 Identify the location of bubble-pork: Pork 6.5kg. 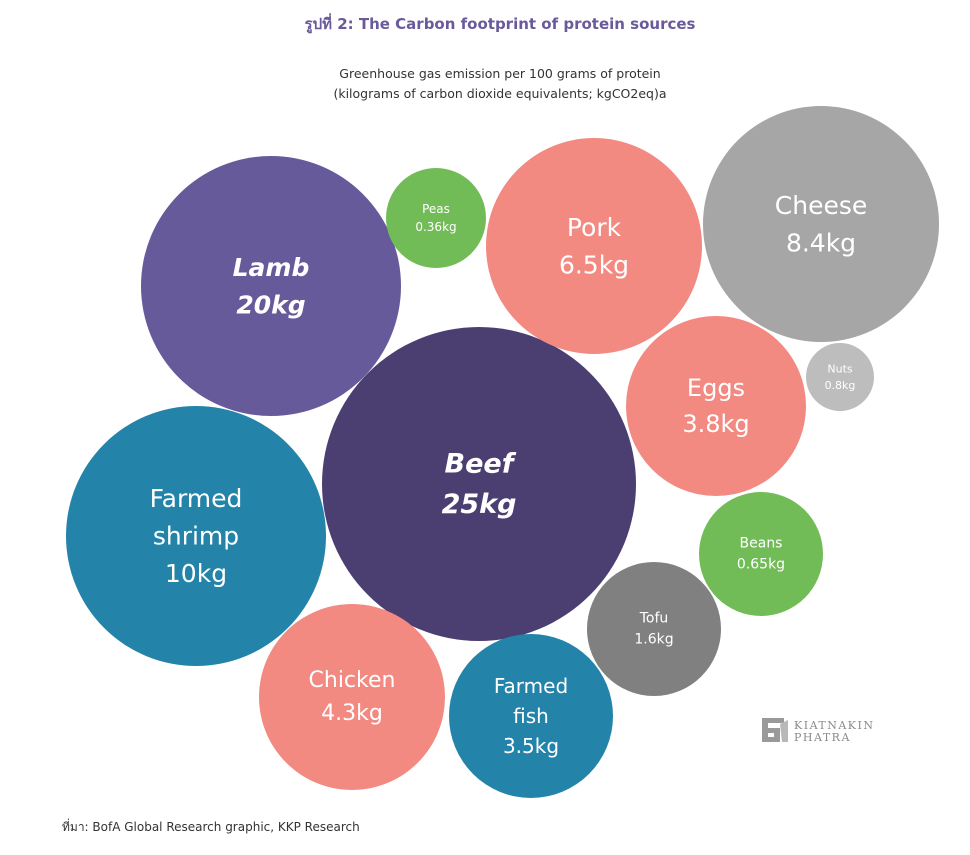
(594, 246).